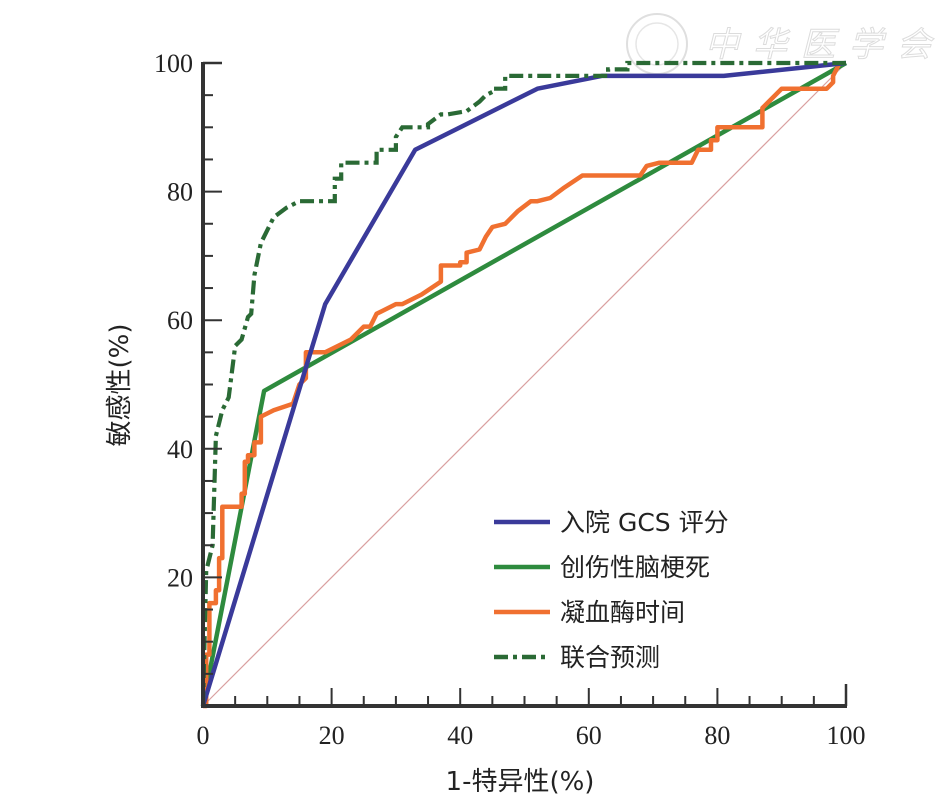 Image resolution: width=946 pixels, height=812 pixels. I want to click on y-axis-title: 敏感性(%), so click(120, 385).